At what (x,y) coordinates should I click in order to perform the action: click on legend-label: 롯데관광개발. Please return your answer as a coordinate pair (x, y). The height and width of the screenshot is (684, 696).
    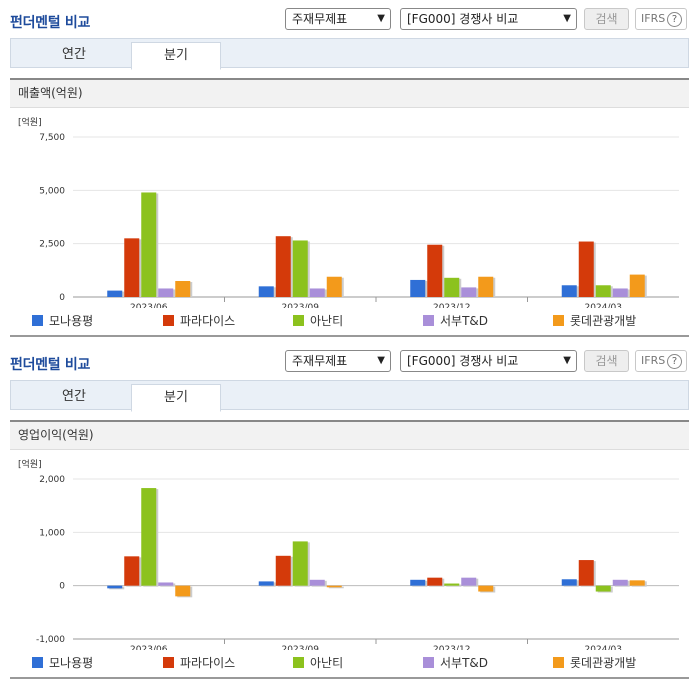
    Looking at the image, I should click on (603, 663).